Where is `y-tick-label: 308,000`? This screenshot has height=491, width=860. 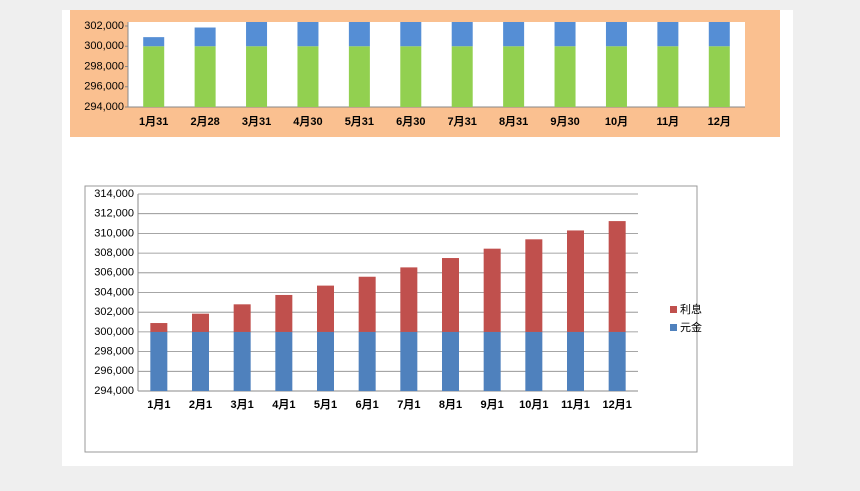 y-tick-label: 308,000 is located at coordinates (114, 253).